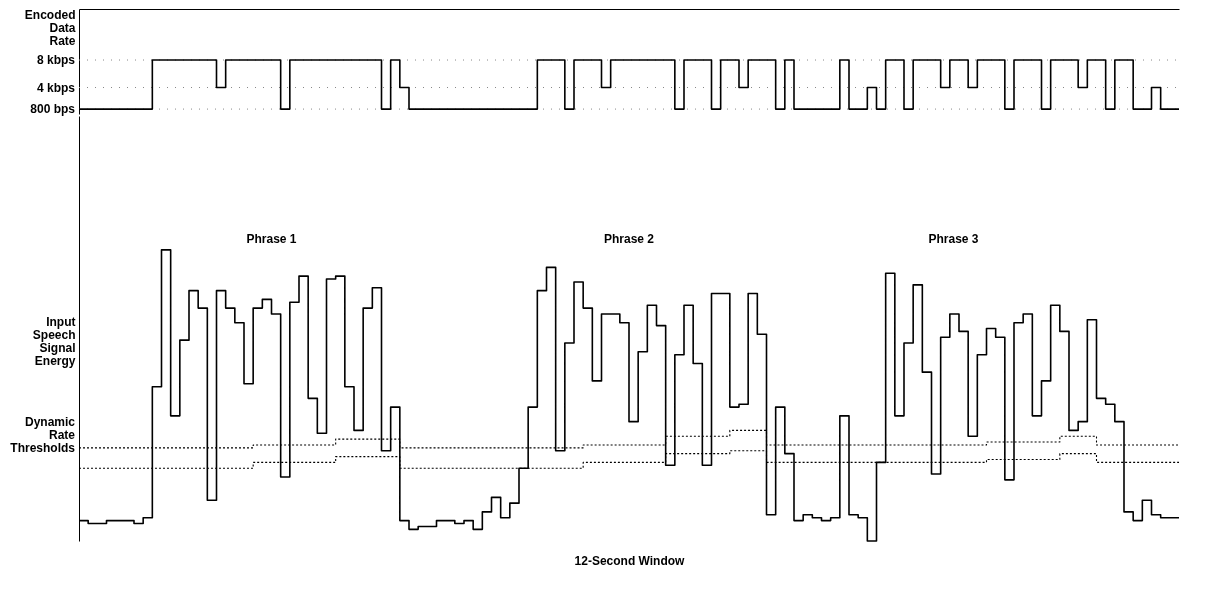 The width and height of the screenshot is (1226, 609). I want to click on text: Phrase 3, so click(953, 239).